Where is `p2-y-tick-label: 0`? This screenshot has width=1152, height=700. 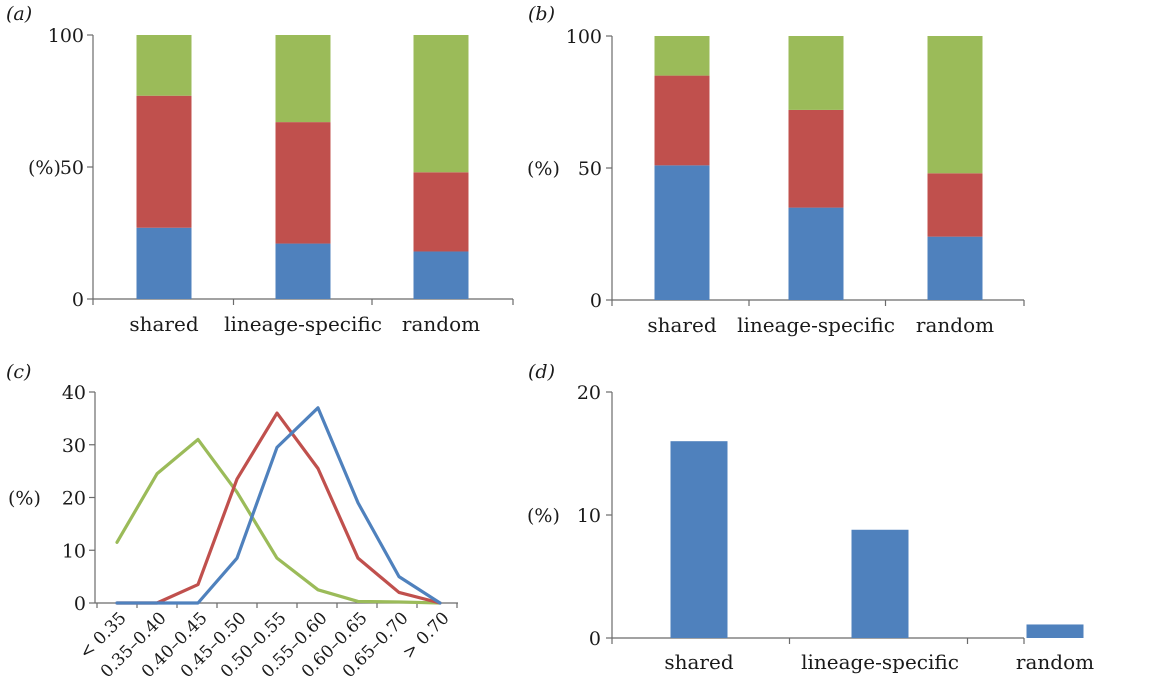
p2-y-tick-label: 0 is located at coordinates (80, 604).